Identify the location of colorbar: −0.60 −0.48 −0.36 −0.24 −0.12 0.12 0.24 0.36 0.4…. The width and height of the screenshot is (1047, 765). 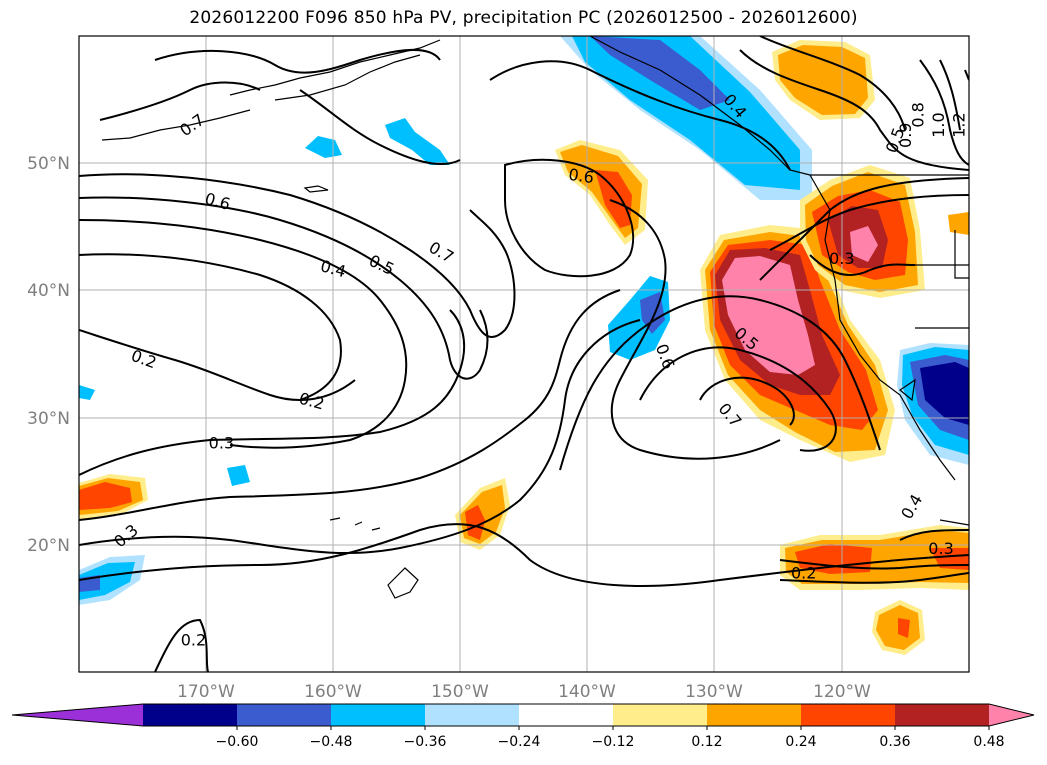
(523, 726).